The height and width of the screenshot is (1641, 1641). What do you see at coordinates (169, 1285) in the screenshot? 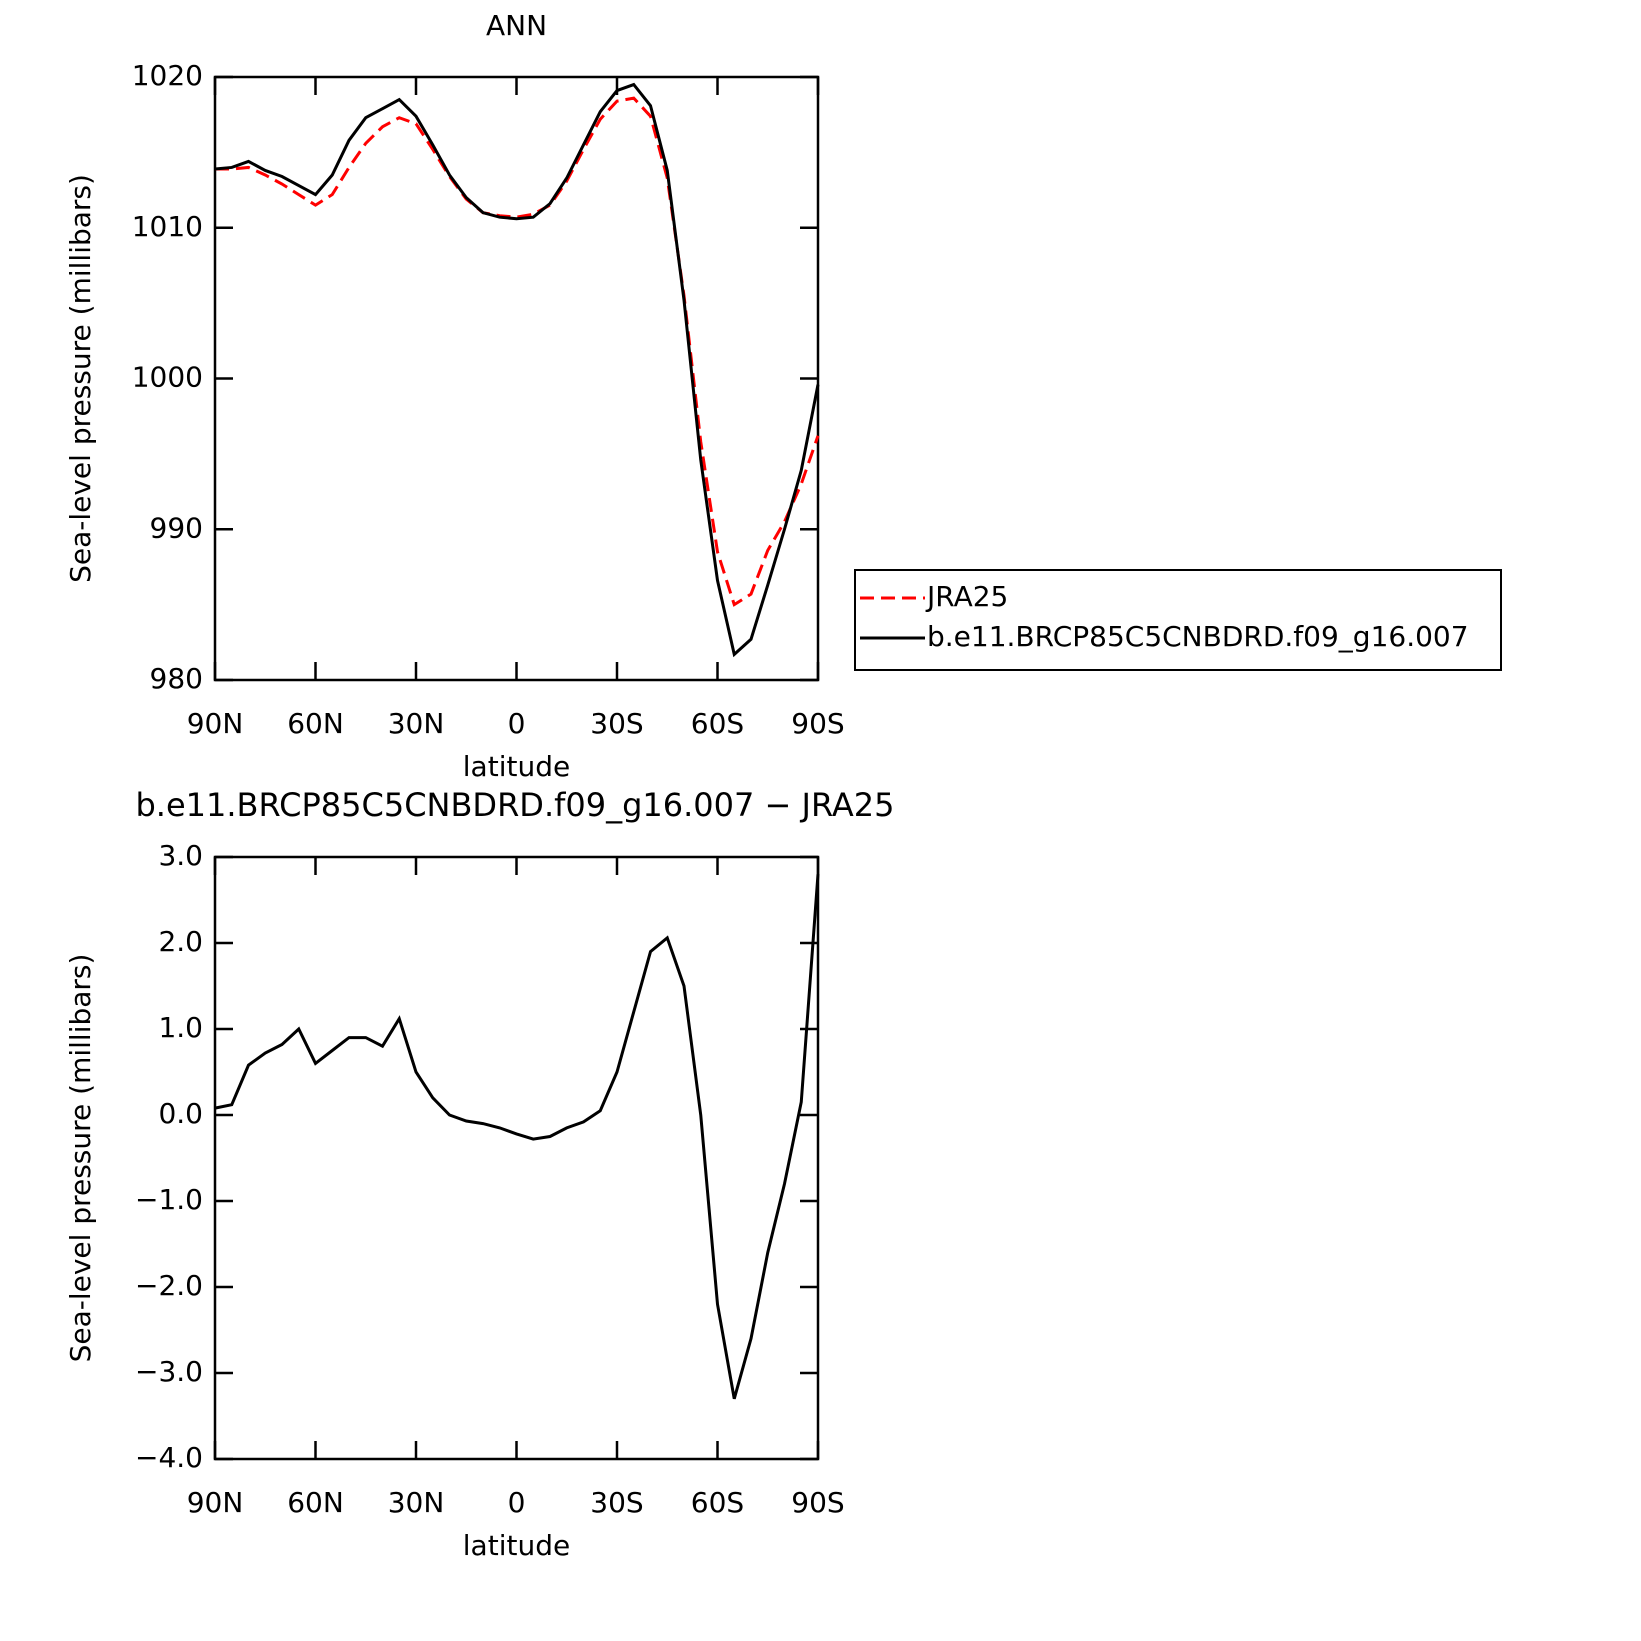
I see `y-tick-label: −2.0` at bounding box center [169, 1285].